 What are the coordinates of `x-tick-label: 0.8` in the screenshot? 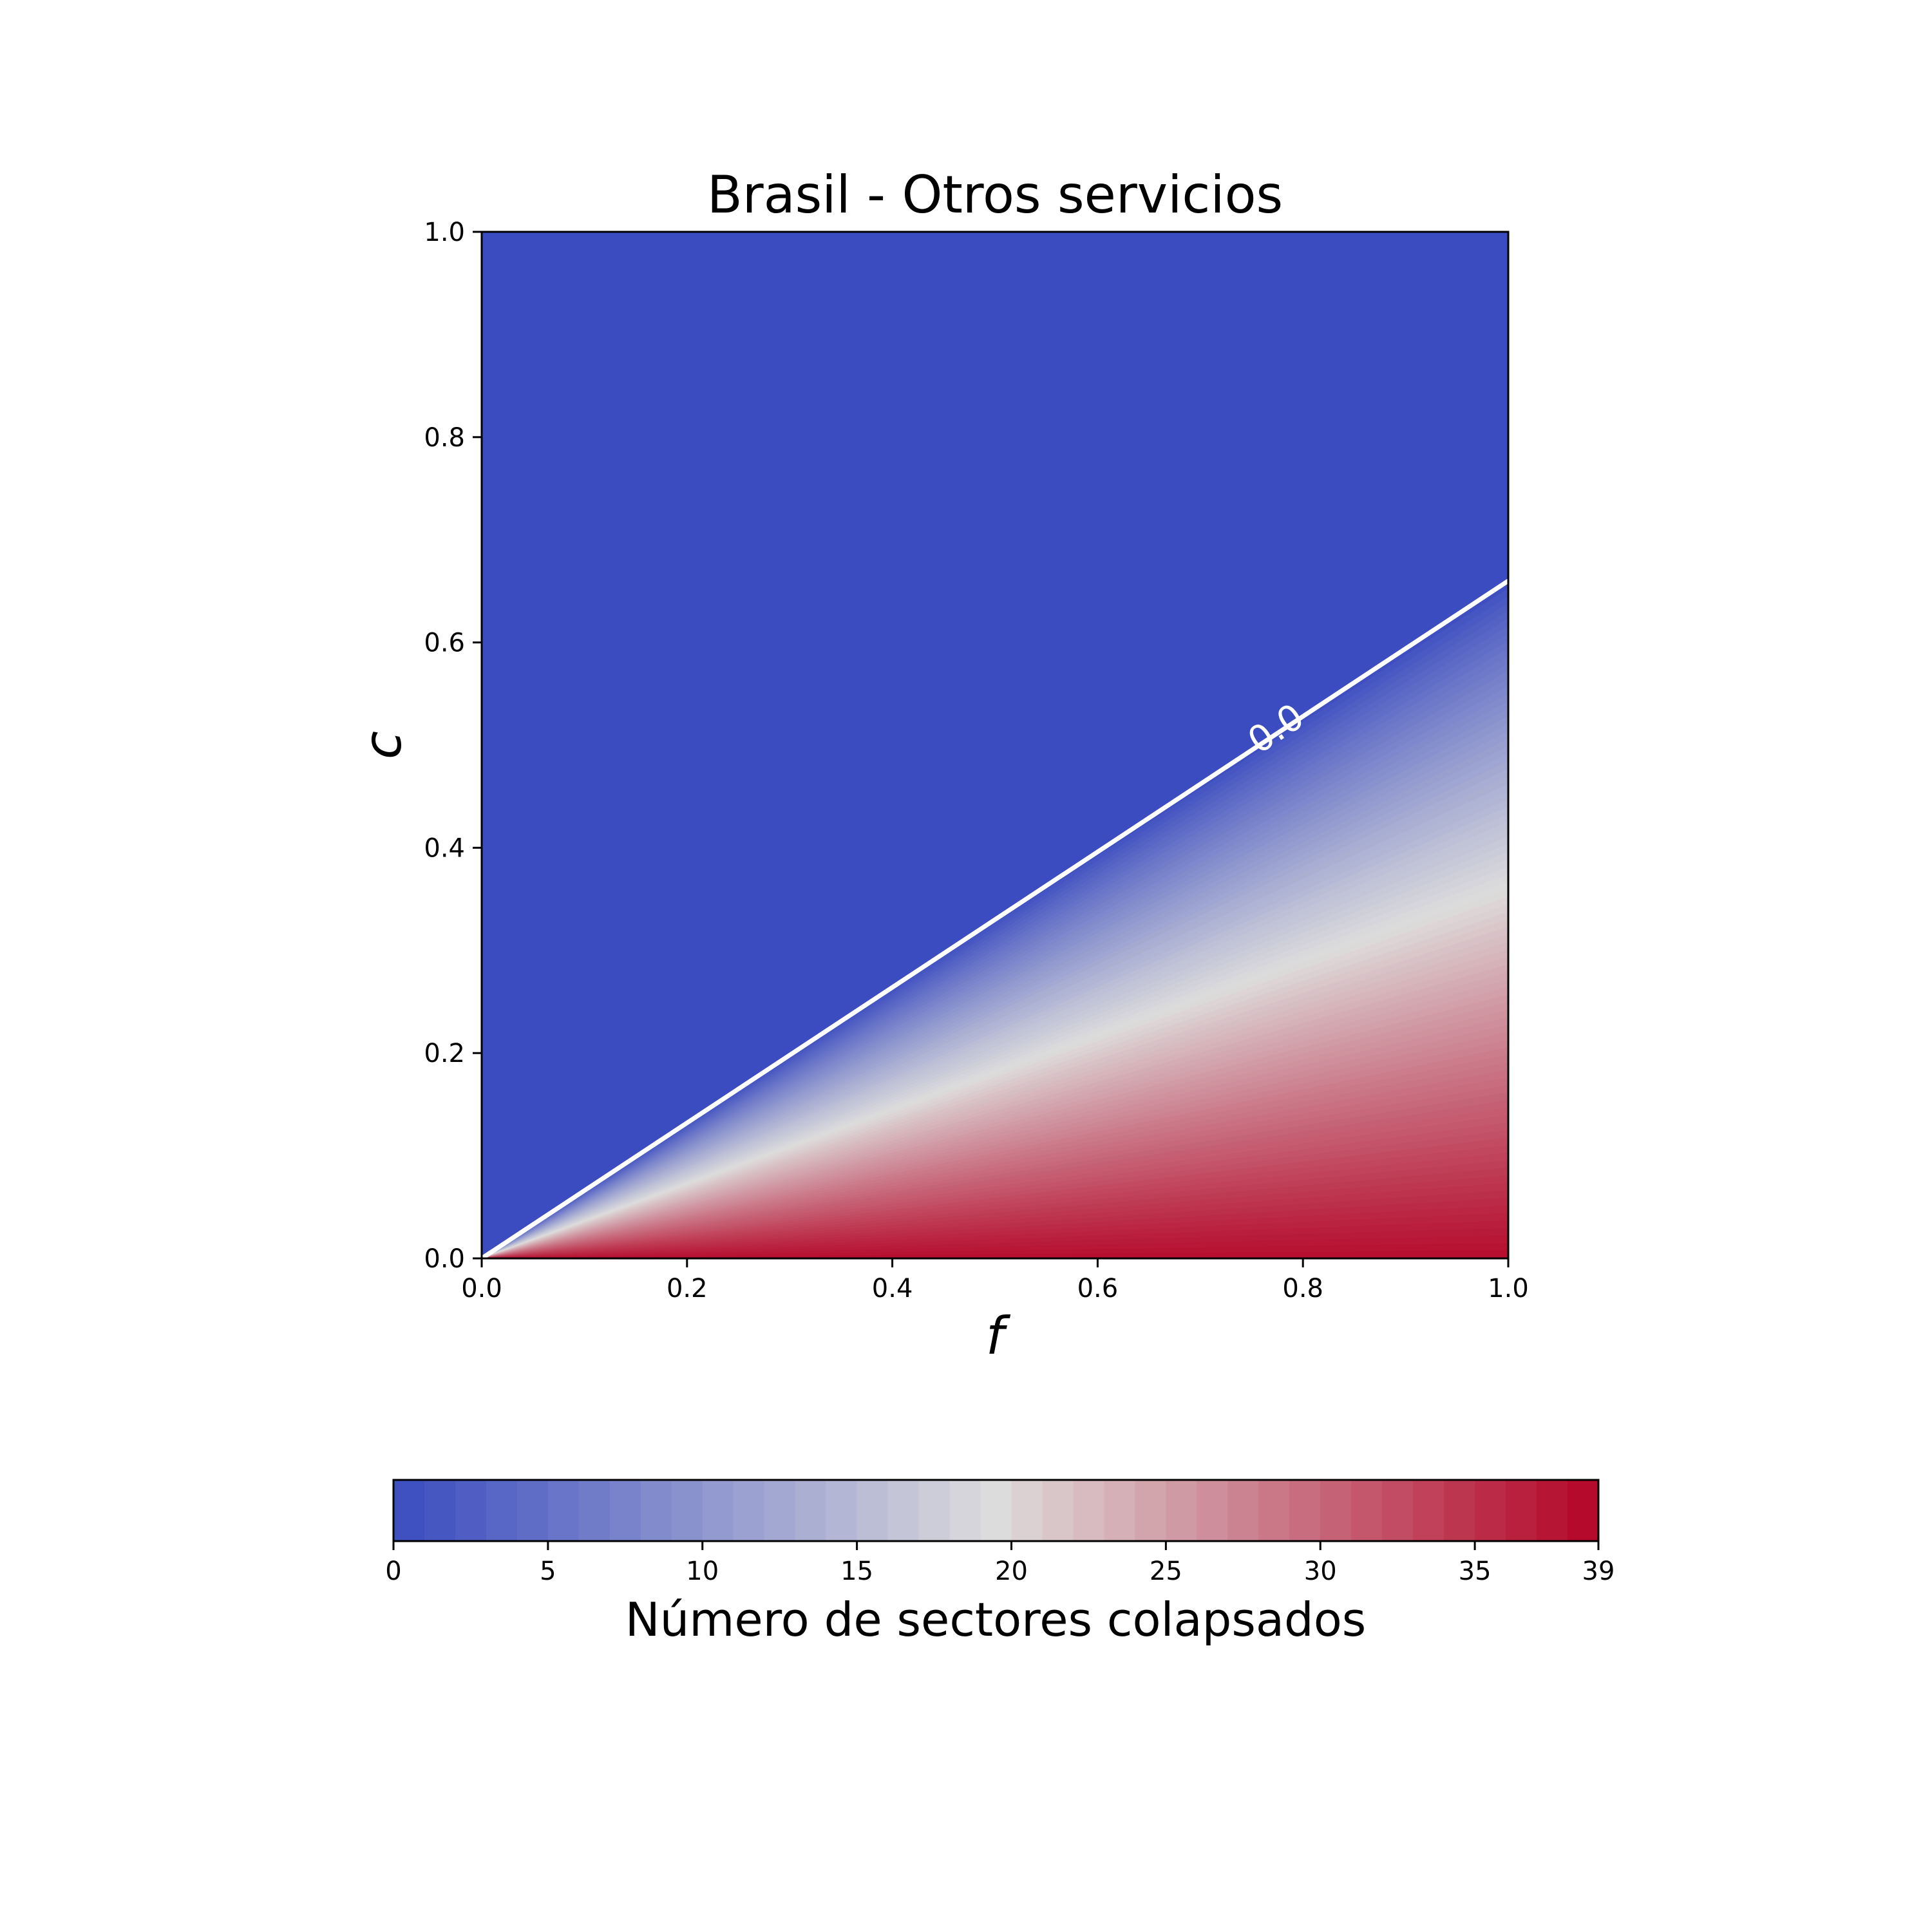 It's located at (1302, 1288).